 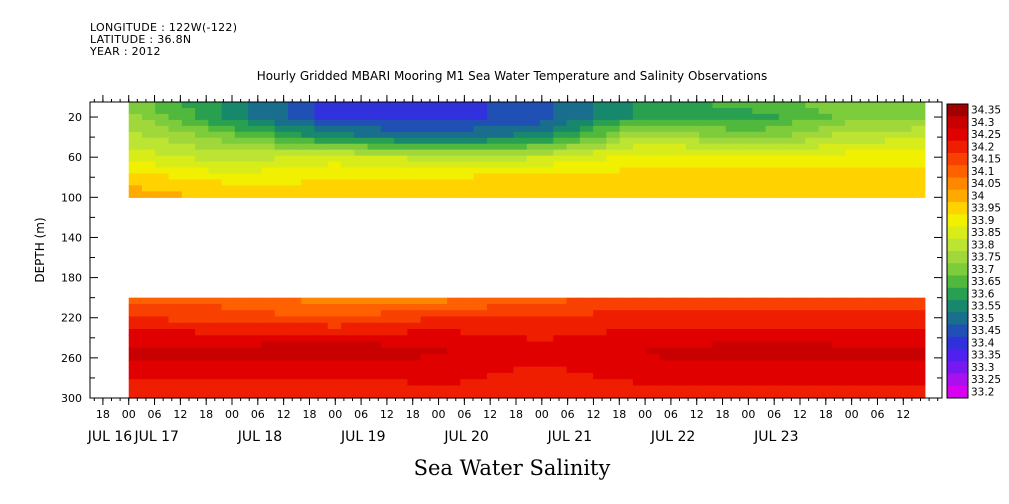 What do you see at coordinates (986, 380) in the screenshot?
I see `colorbar-label: 33.25` at bounding box center [986, 380].